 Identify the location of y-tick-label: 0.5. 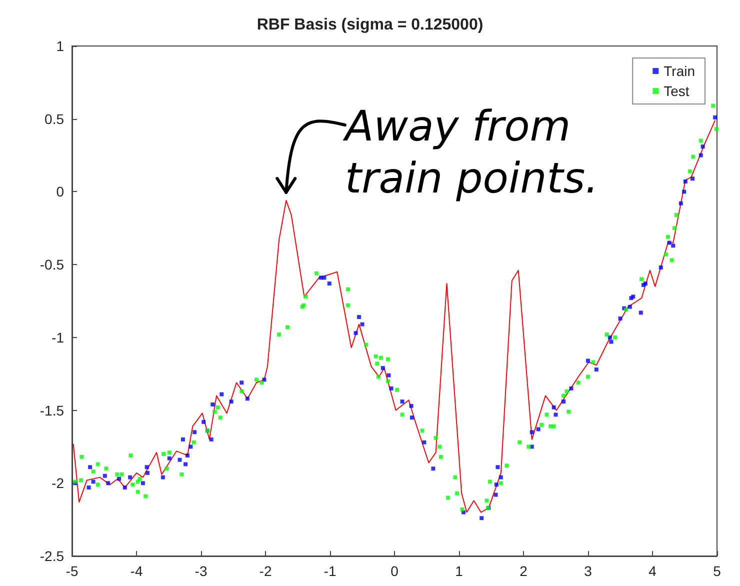
(54, 118).